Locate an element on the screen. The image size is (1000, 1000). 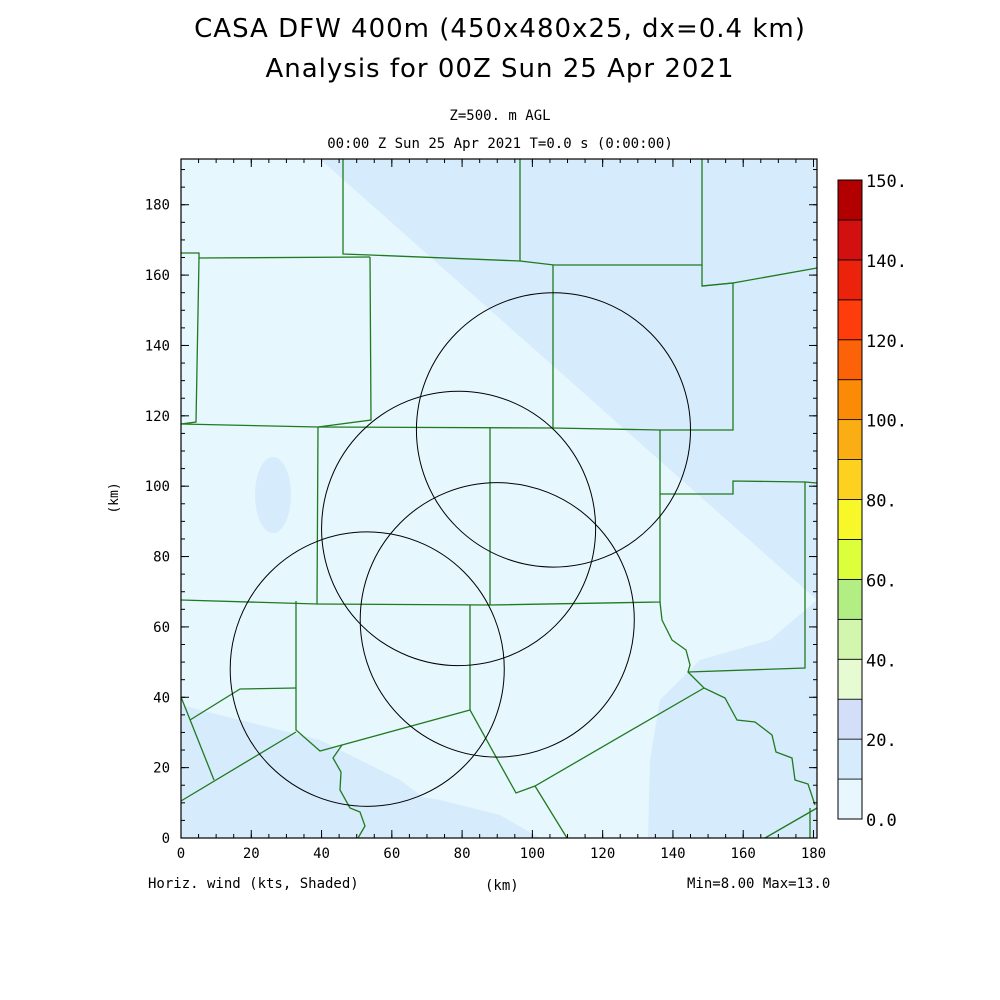
y-tick-label: 180 is located at coordinates (157, 206).